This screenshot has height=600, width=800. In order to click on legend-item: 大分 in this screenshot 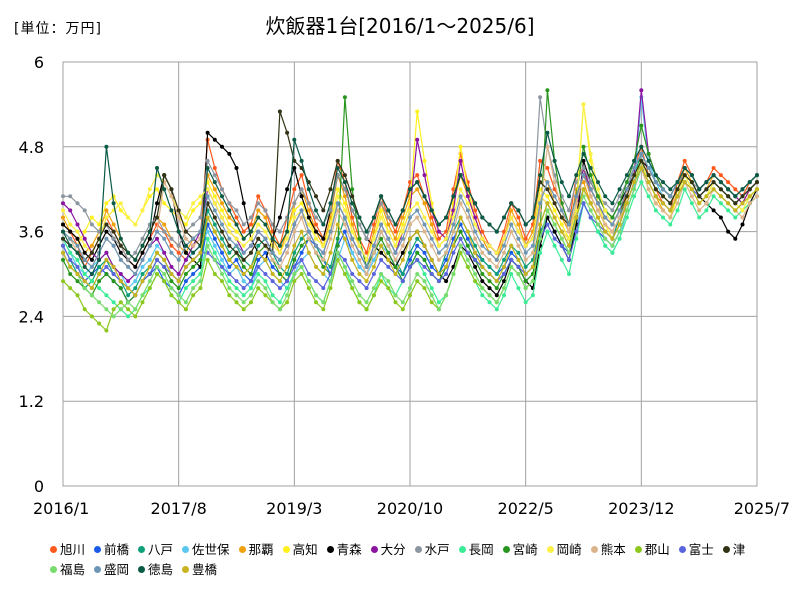, I will do `click(388, 550)`.